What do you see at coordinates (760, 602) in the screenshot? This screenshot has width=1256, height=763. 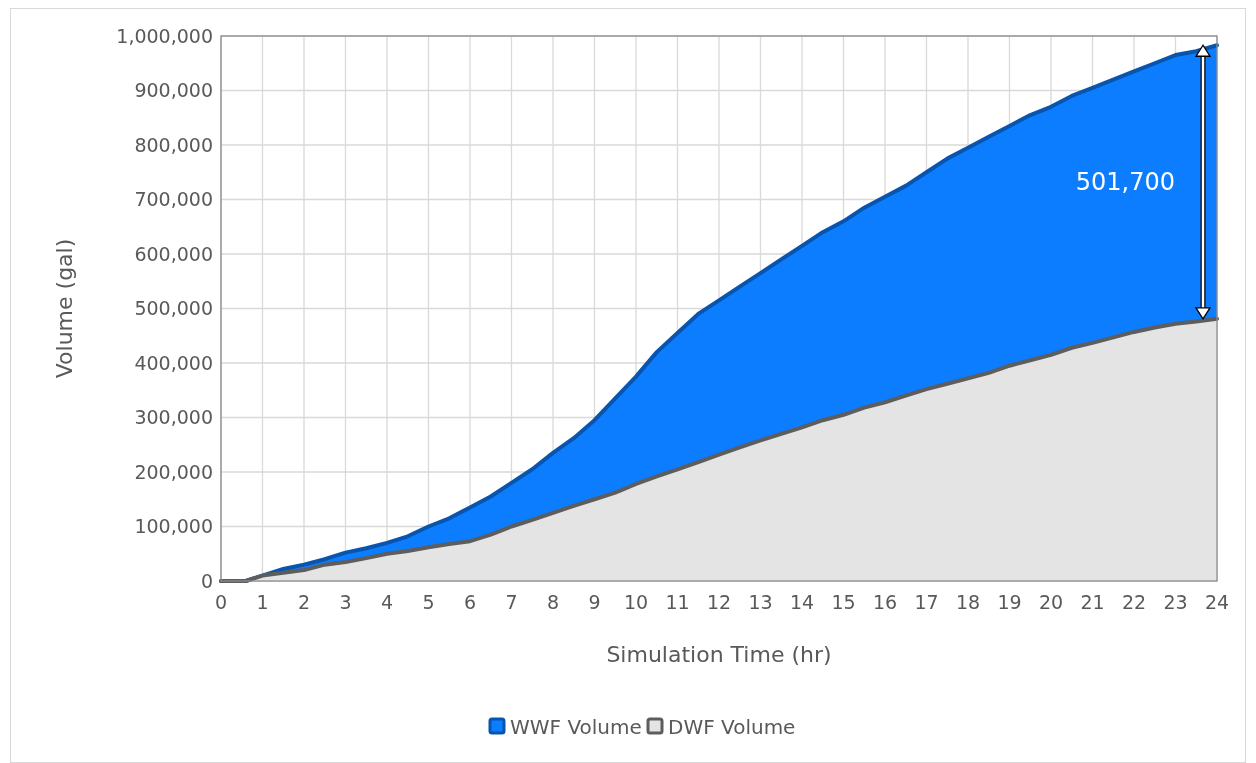 I see `x-tick-label: 13` at bounding box center [760, 602].